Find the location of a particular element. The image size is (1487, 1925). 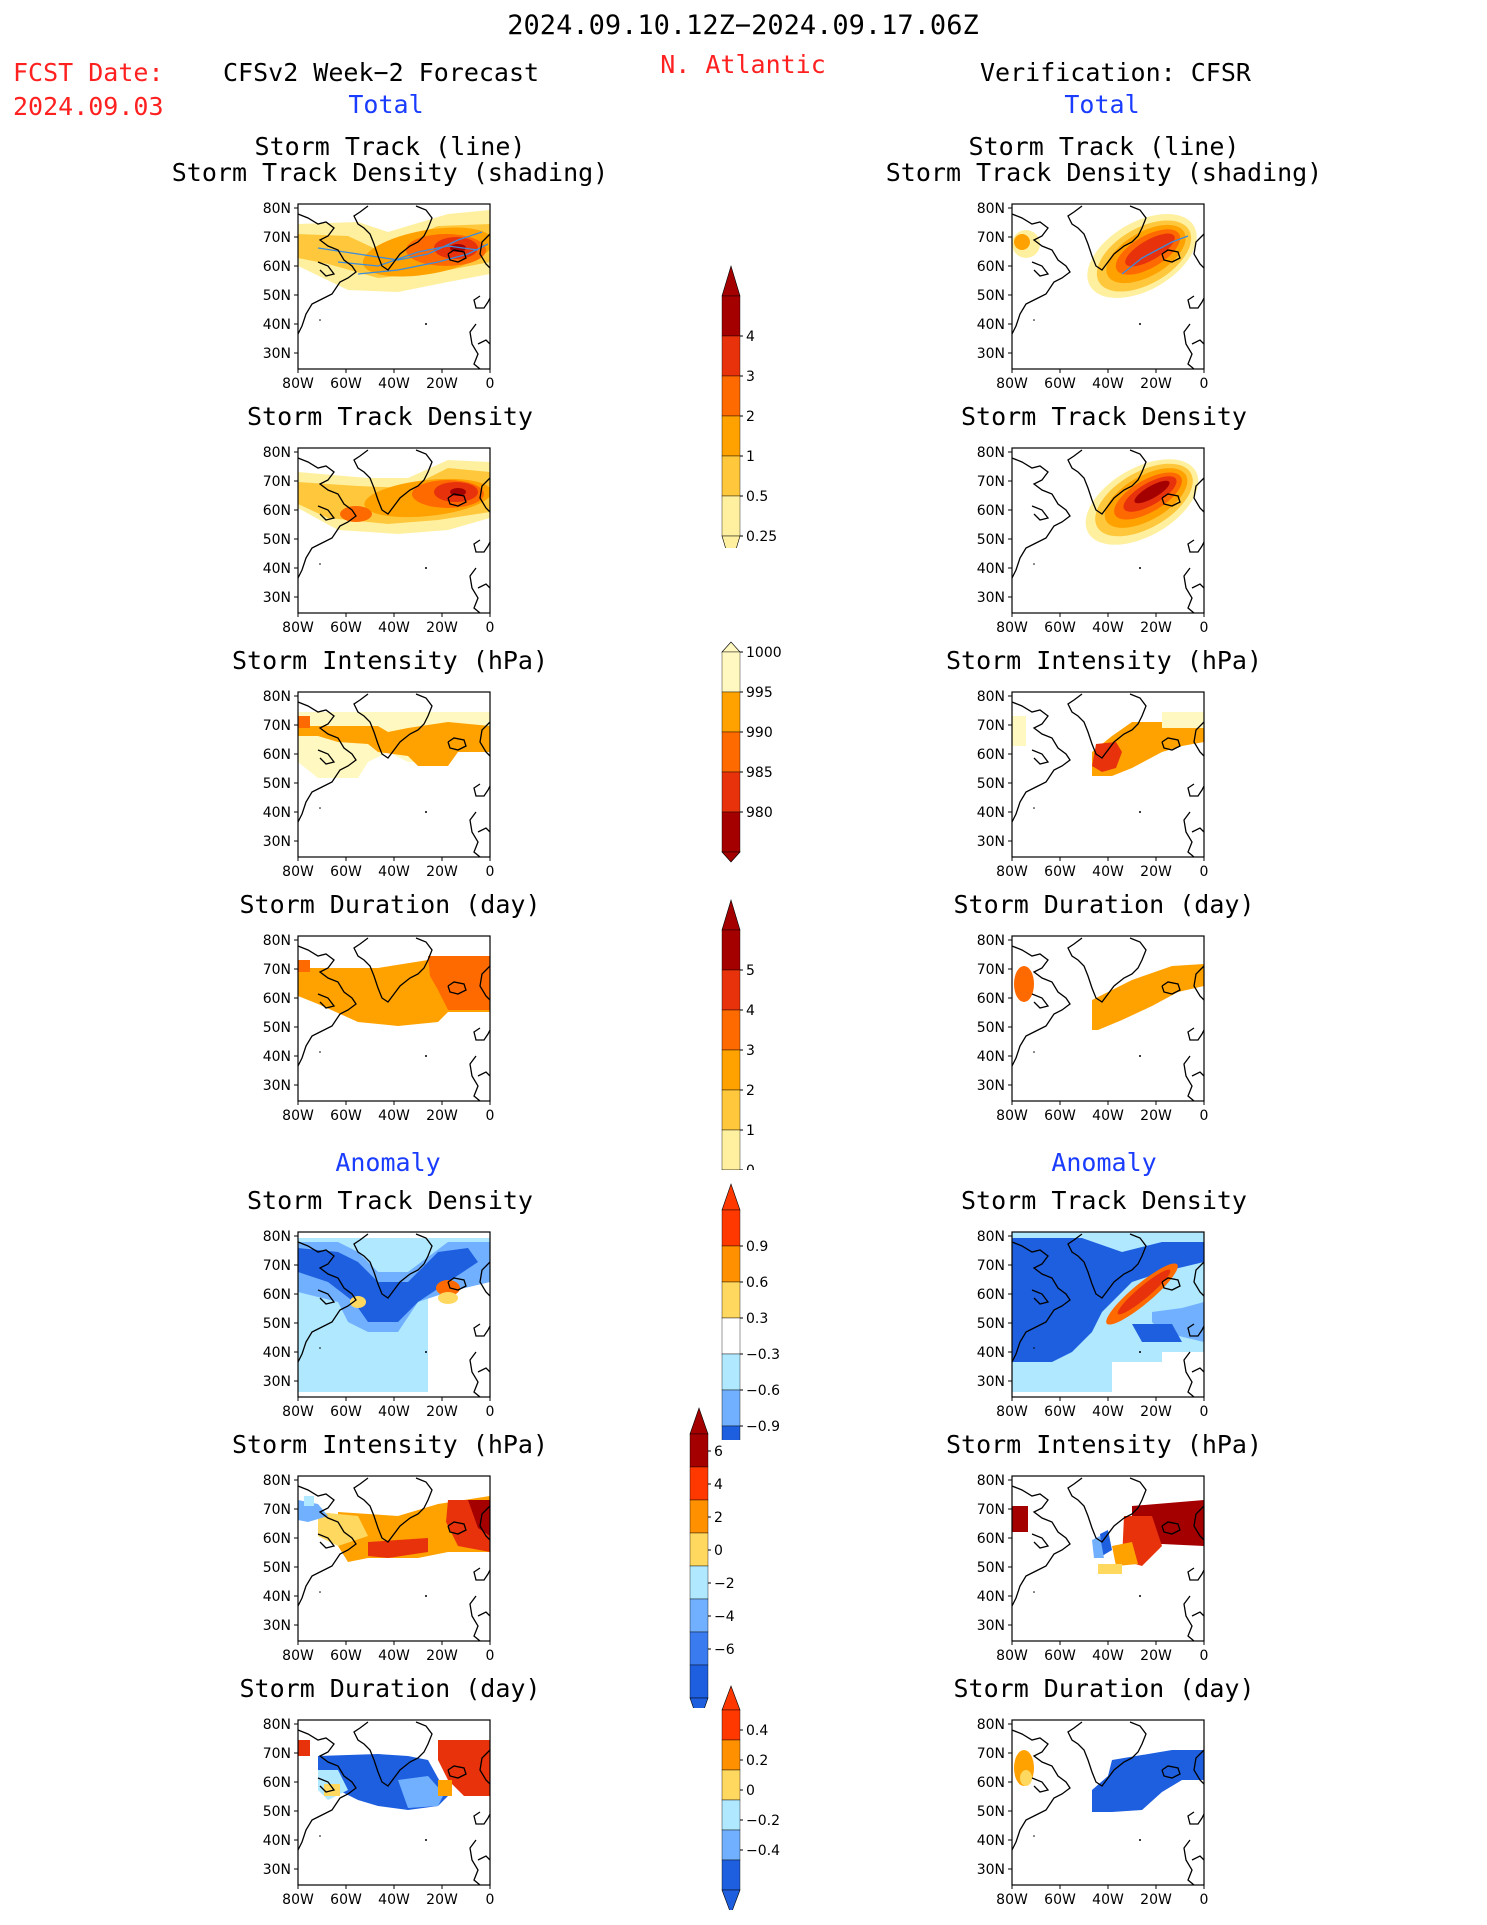

colorbar-label: 0.5 is located at coordinates (757, 497).